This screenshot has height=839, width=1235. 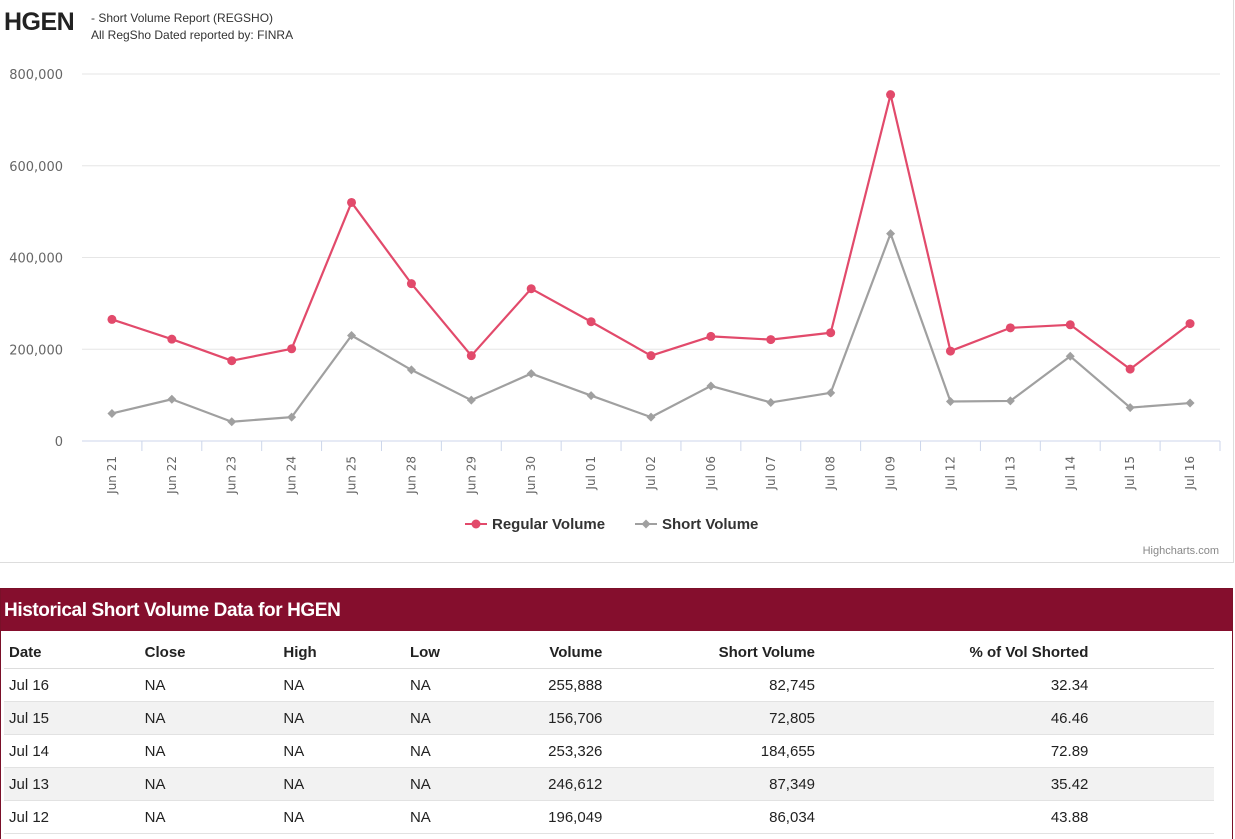 What do you see at coordinates (39, 22) in the screenshot?
I see `ticker-symbol: HGEN` at bounding box center [39, 22].